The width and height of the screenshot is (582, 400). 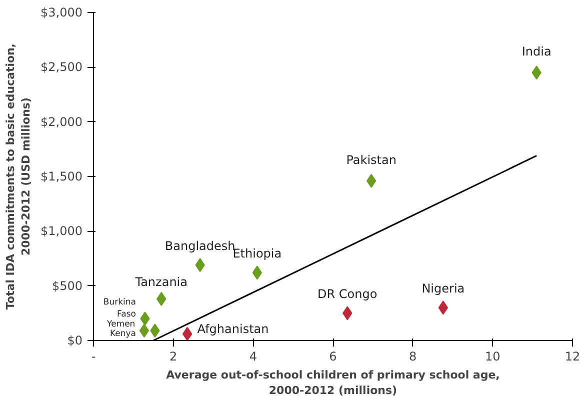 What do you see at coordinates (537, 51) in the screenshot?
I see `annotation: India` at bounding box center [537, 51].